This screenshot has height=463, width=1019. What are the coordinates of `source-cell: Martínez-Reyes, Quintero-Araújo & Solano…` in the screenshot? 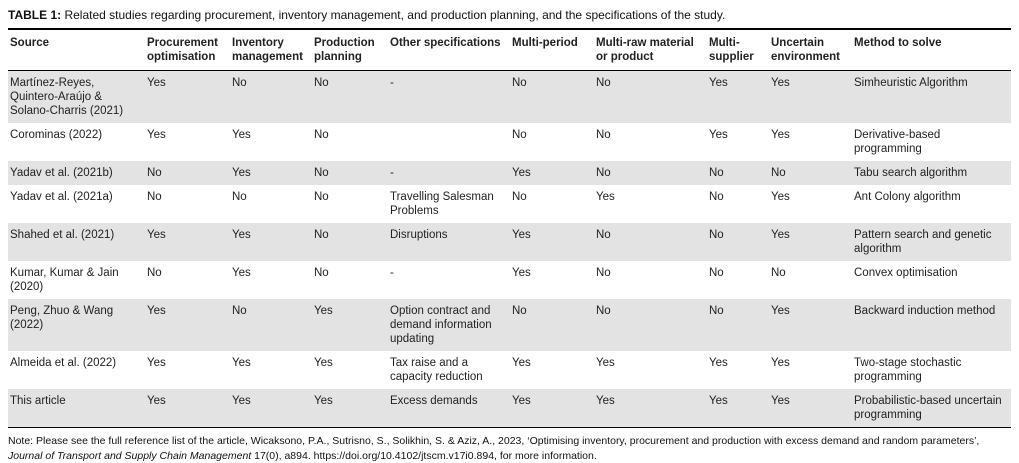 It's located at (67, 97).